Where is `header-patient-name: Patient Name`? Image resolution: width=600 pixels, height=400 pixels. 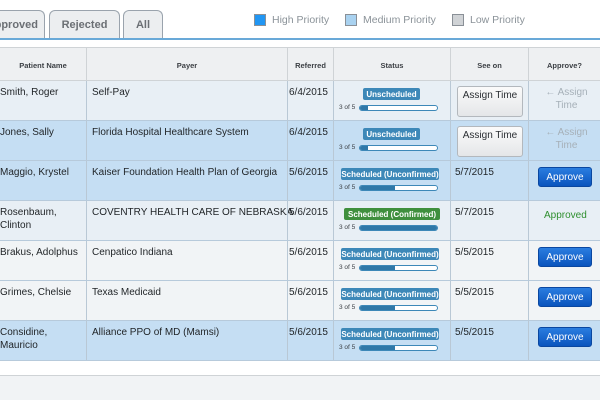 header-patient-name: Patient Name is located at coordinates (43, 65).